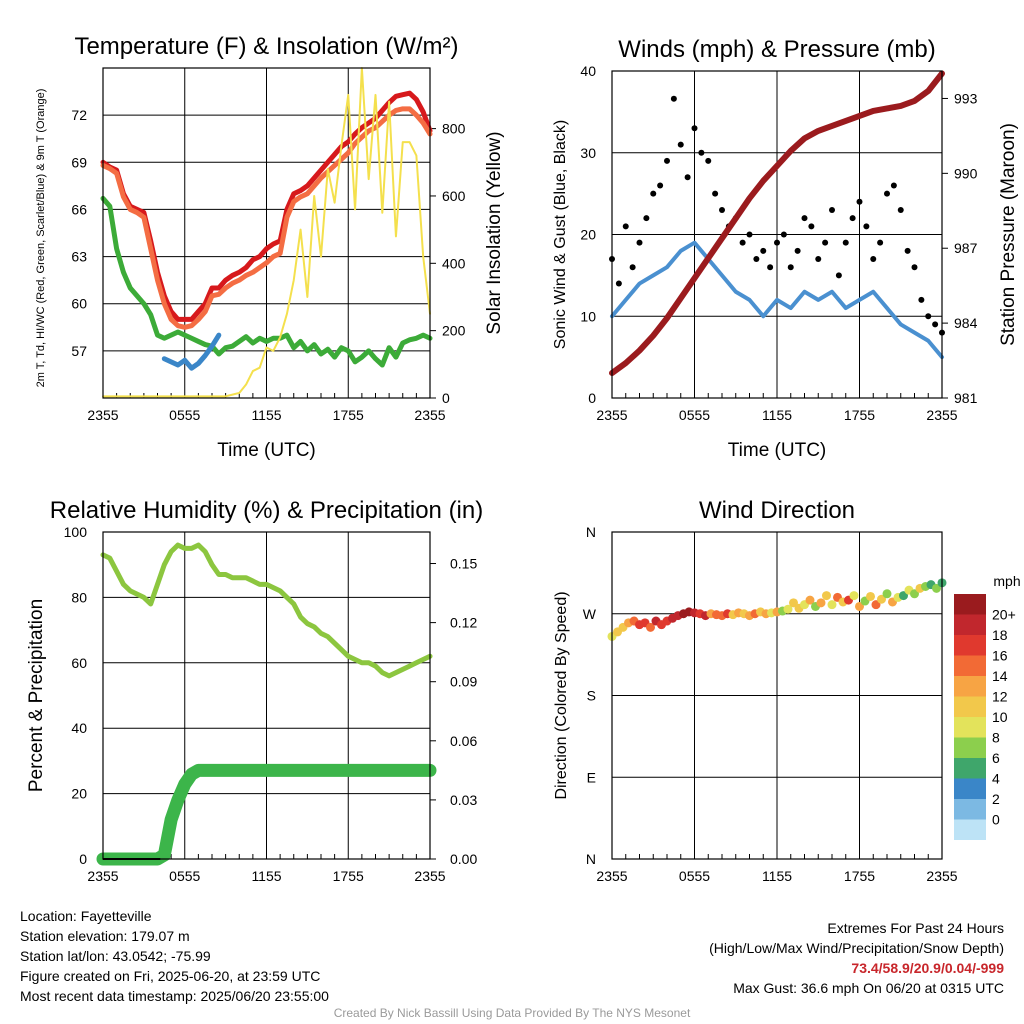 This screenshot has width=1024, height=1024. Describe the element at coordinates (996, 799) in the screenshot. I see `colorbar-label: 2` at that location.